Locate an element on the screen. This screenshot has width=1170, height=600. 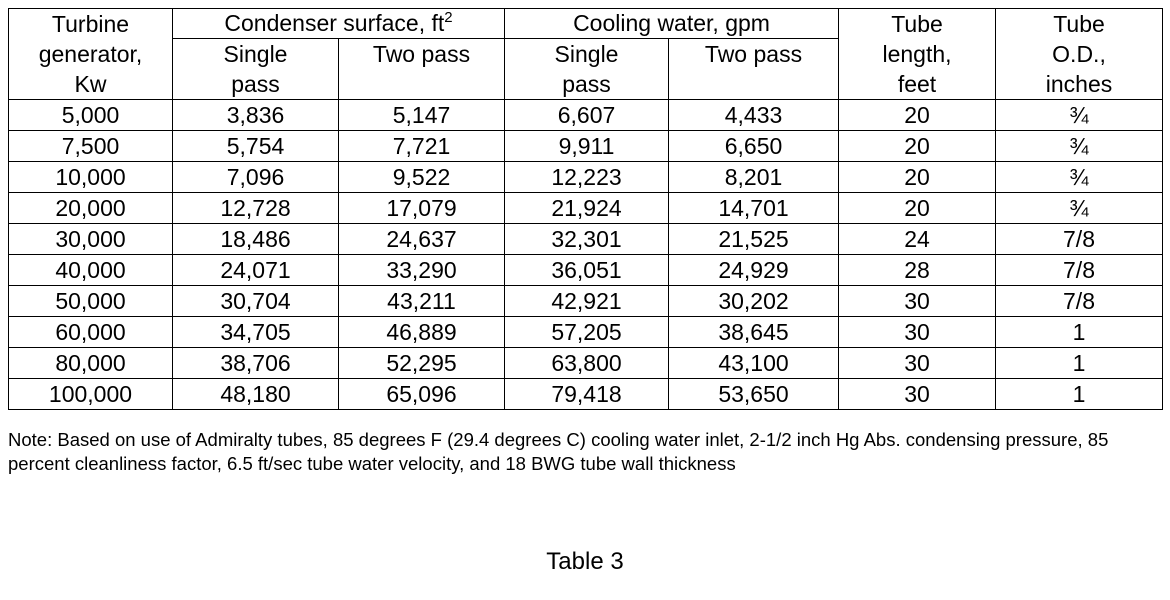
table-cell: 30,000 is located at coordinates (90, 239).